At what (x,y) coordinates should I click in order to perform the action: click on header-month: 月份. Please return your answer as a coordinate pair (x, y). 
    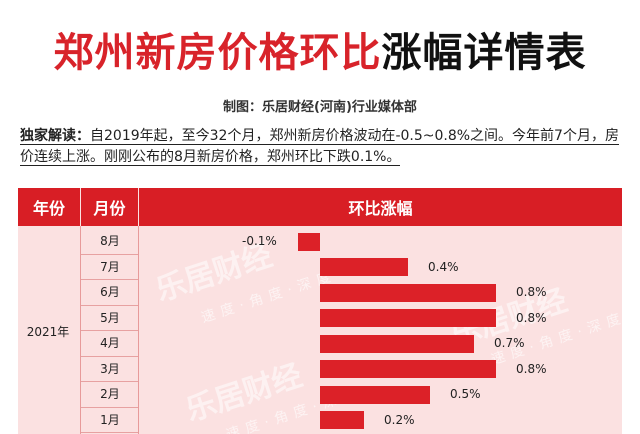
    Looking at the image, I should click on (109, 207).